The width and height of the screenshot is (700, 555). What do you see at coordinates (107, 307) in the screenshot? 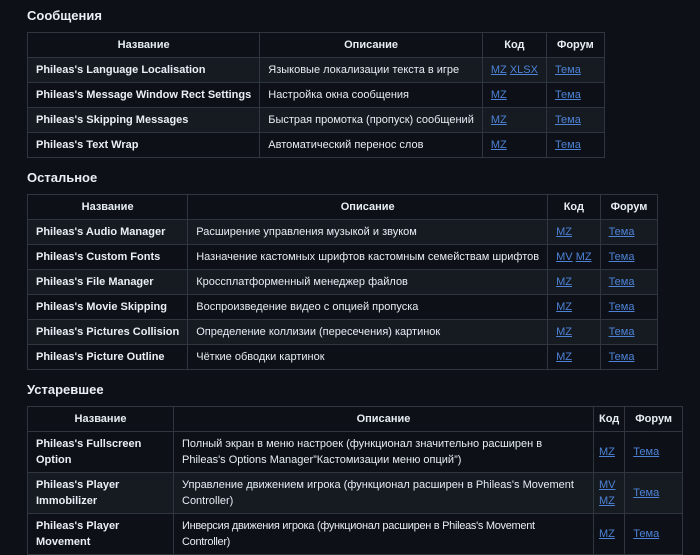
I see `plugin-name: Phileas's Movie Skipping` at bounding box center [107, 307].